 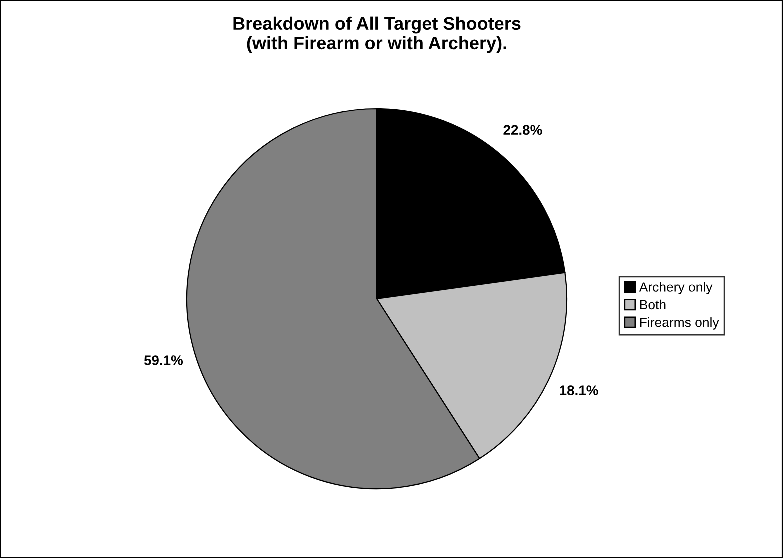 I want to click on chart-title: Breakdown of All Target Shooters (with Firearm or with Archery)., so click(x=377, y=35).